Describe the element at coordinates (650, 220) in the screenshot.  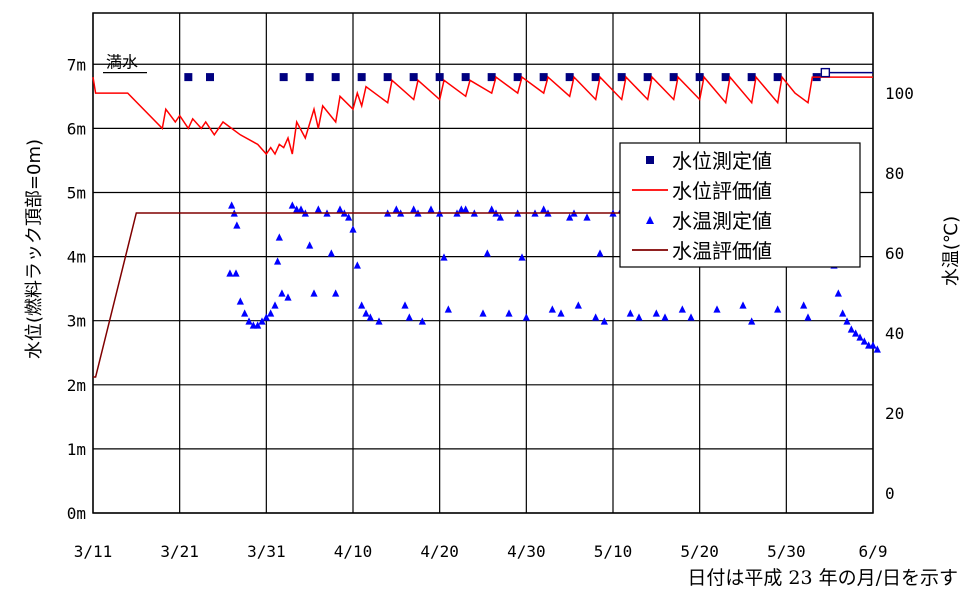
I see `legend-triangle-swatch` at that location.